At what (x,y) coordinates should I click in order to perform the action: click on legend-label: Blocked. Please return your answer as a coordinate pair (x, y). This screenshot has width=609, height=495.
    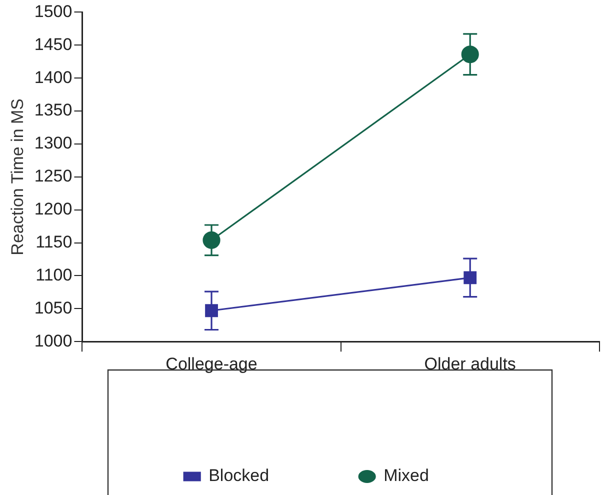
    Looking at the image, I should click on (239, 476).